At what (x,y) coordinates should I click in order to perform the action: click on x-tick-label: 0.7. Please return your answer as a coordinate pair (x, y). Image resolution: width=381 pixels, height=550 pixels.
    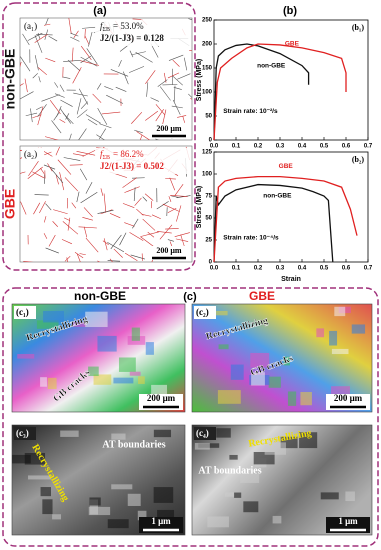
    Looking at the image, I should click on (368, 147).